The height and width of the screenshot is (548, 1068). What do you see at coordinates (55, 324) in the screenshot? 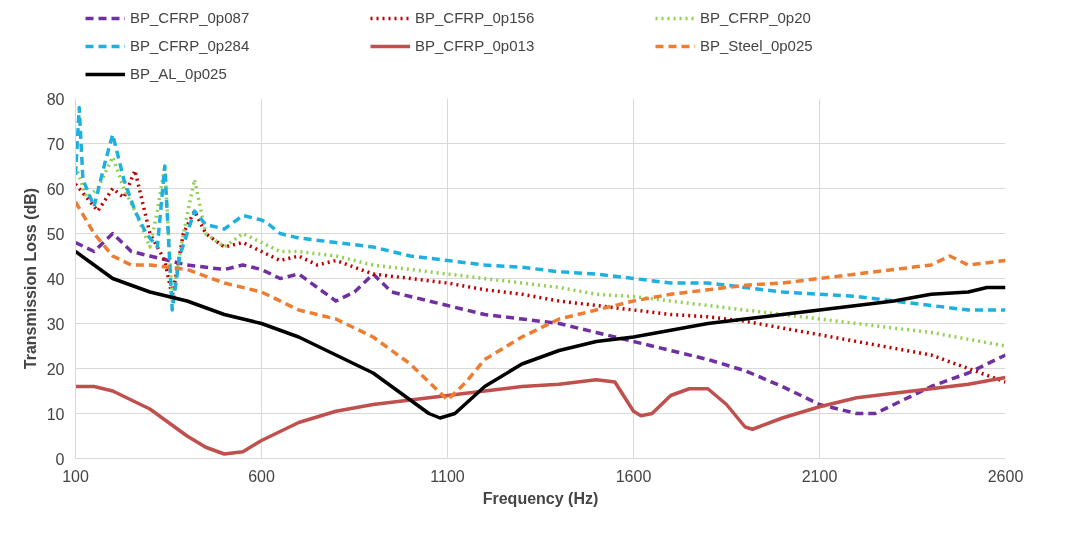
I see `y-tick-label: 30` at bounding box center [55, 324].